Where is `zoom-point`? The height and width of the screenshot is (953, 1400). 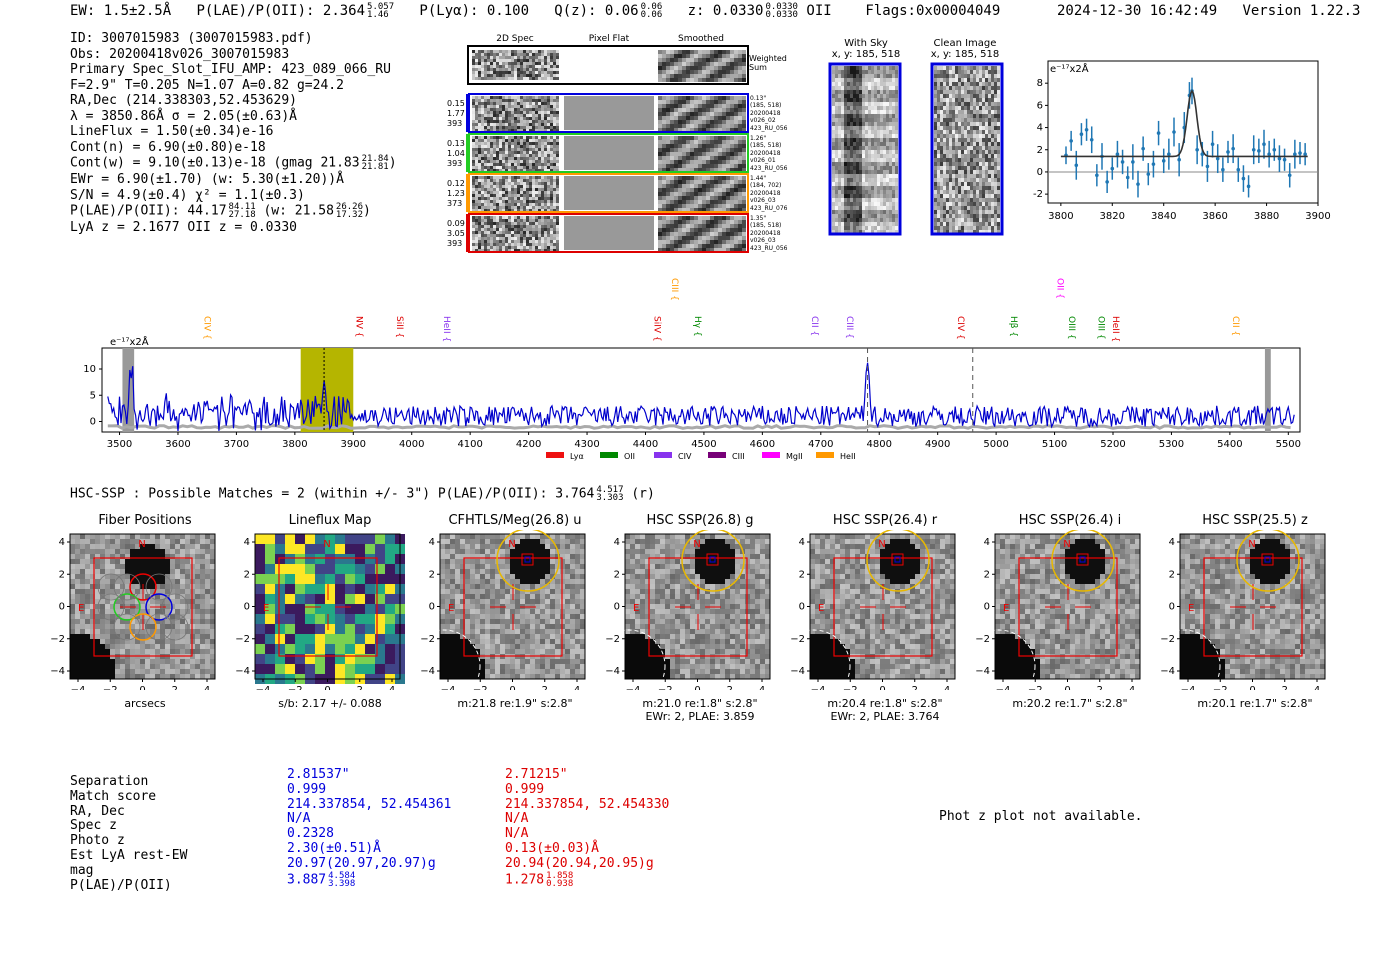 zoom-point is located at coordinates (1127, 177).